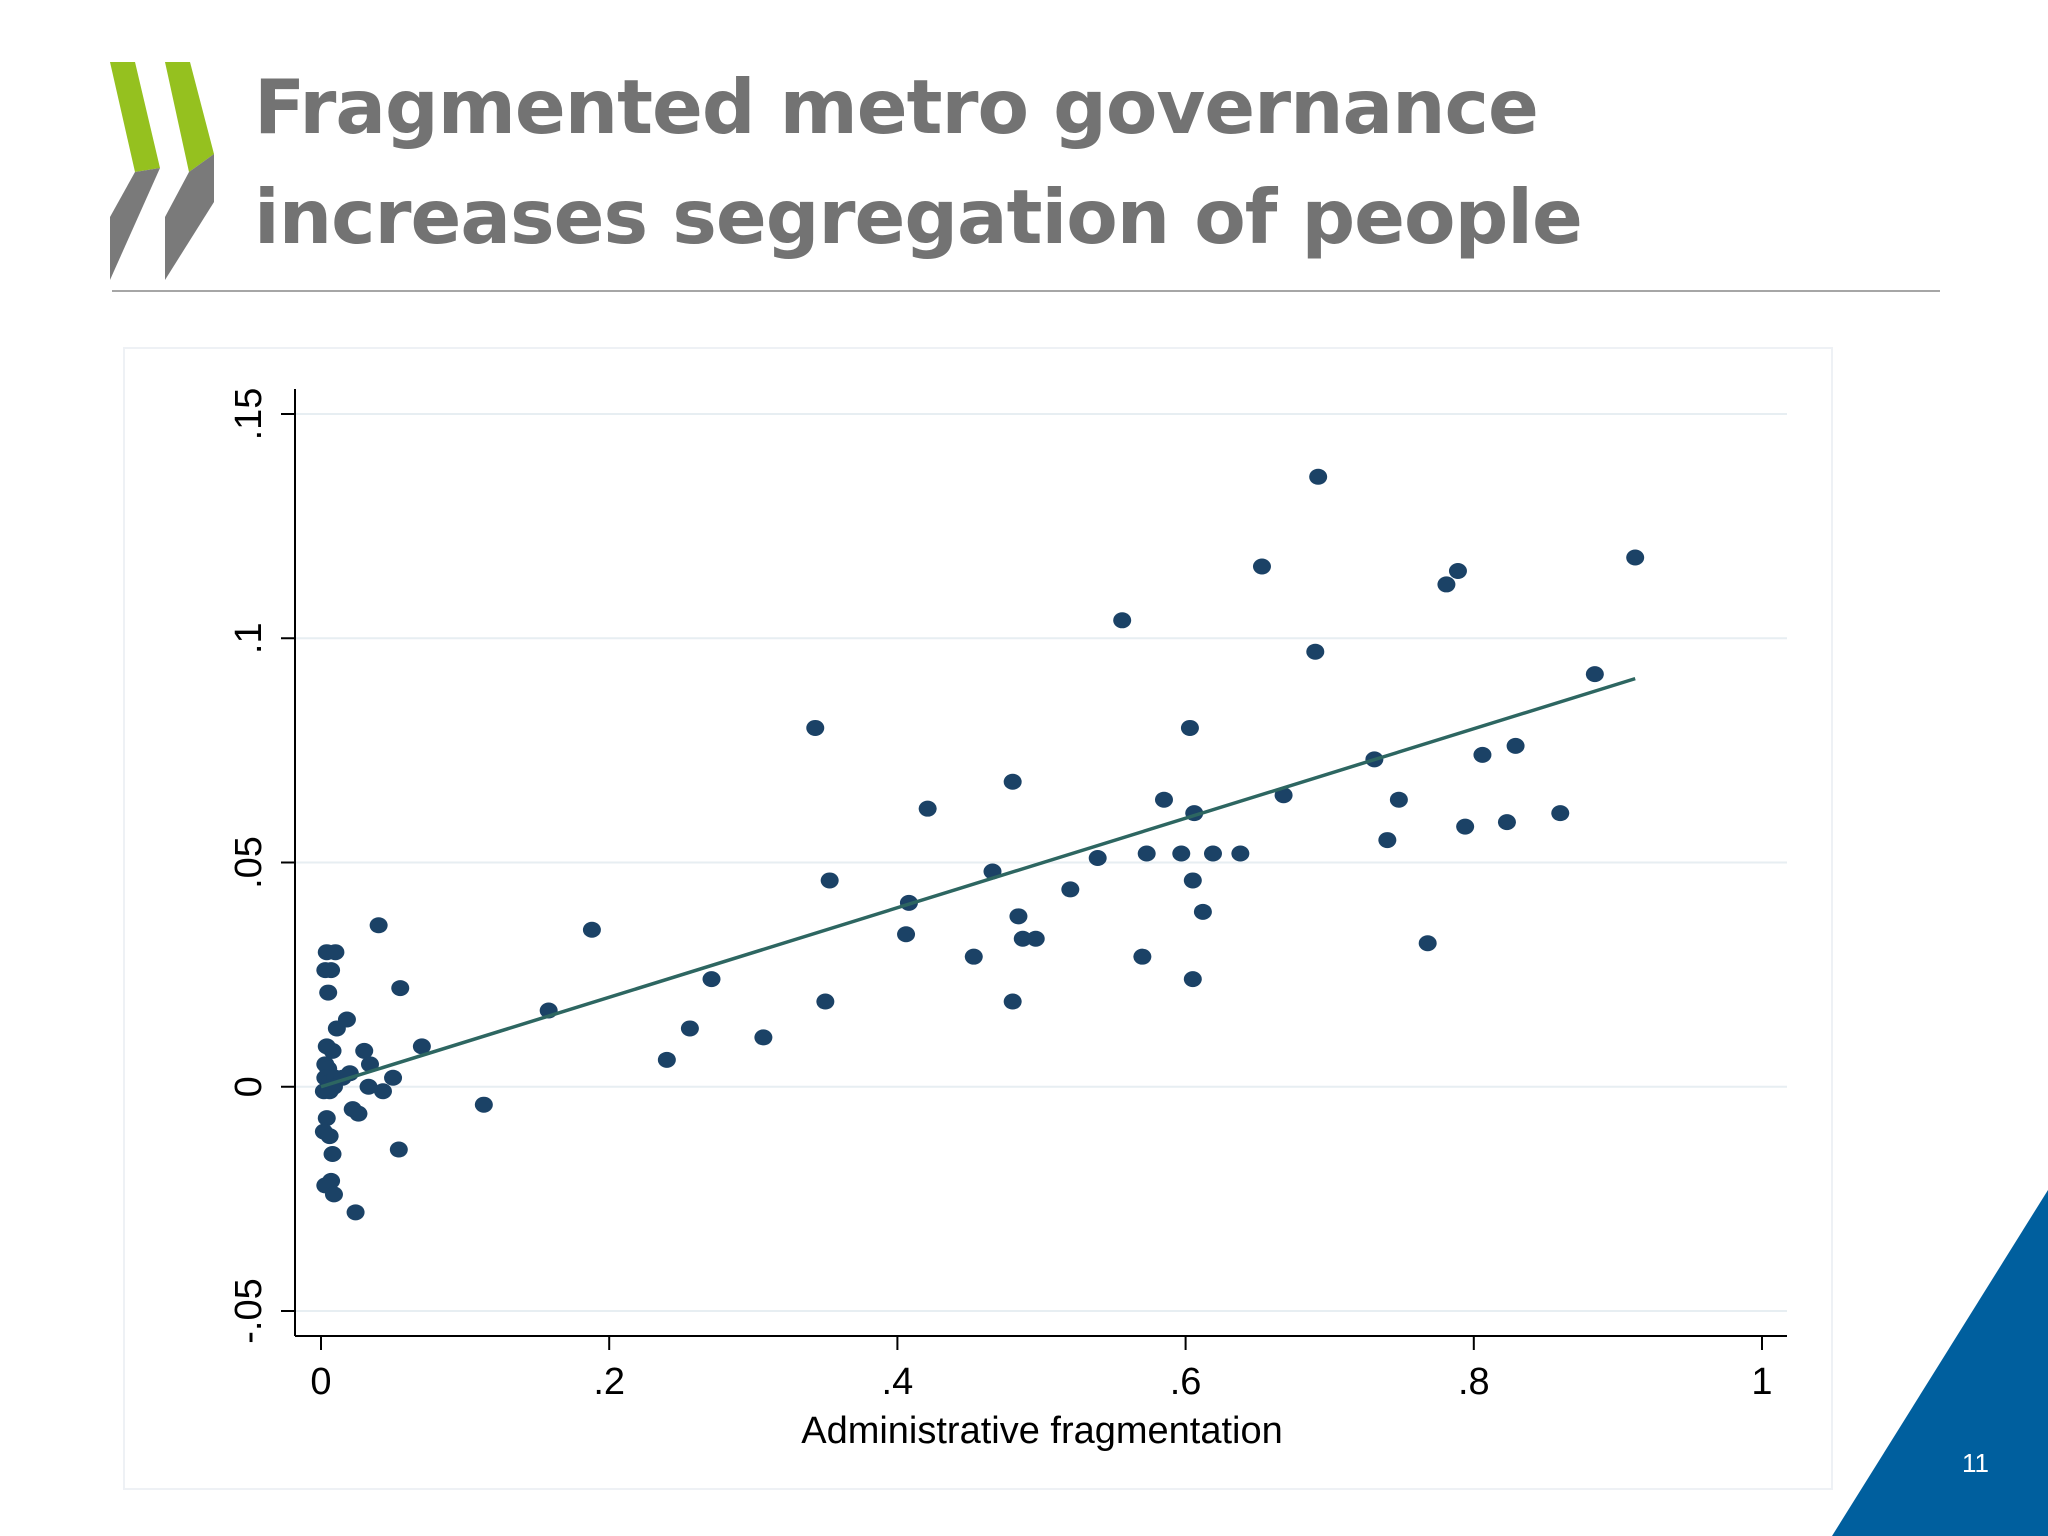 The image size is (2048, 1536). I want to click on y-tick-label: 0, so click(249, 1086).